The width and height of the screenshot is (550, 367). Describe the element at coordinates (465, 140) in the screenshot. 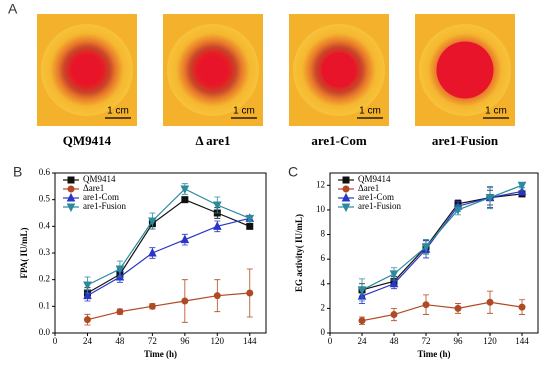

I see `plate-label: are1-Fusion` at that location.